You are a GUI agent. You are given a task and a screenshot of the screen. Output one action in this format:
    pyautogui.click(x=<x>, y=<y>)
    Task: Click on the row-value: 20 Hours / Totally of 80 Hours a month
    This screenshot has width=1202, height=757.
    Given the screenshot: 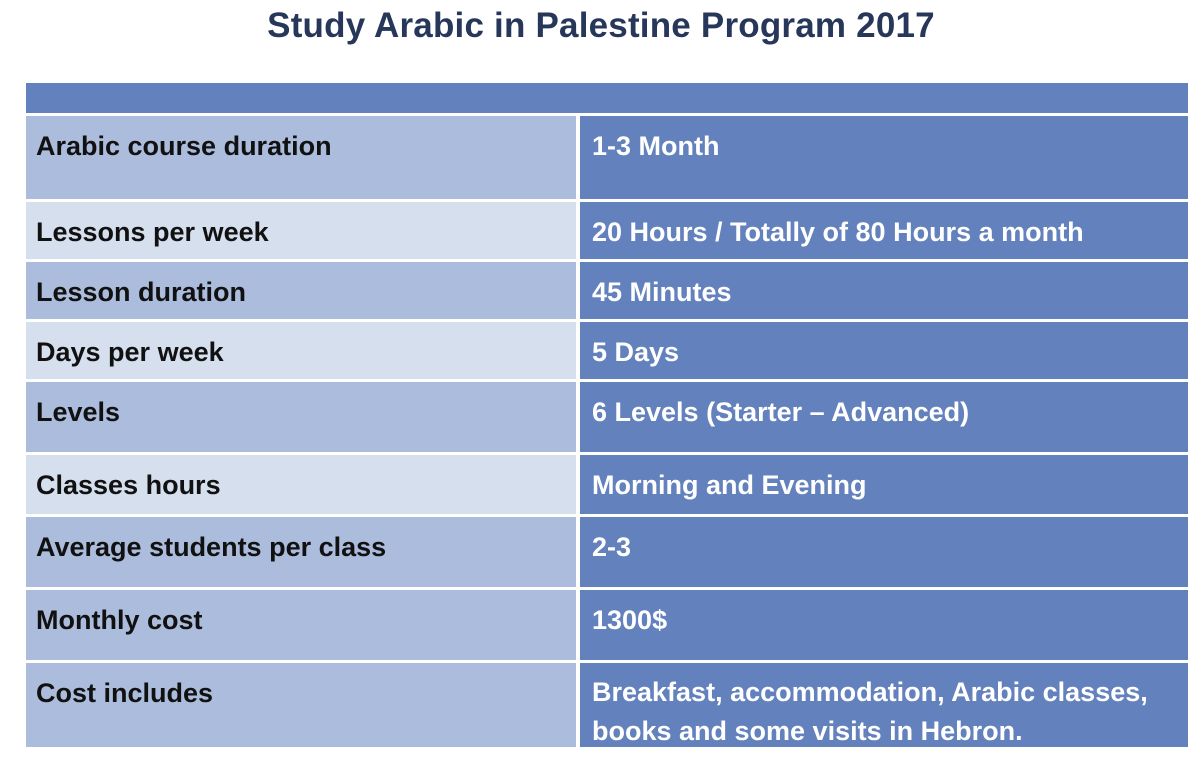 What is the action you would take?
    pyautogui.click(x=884, y=230)
    